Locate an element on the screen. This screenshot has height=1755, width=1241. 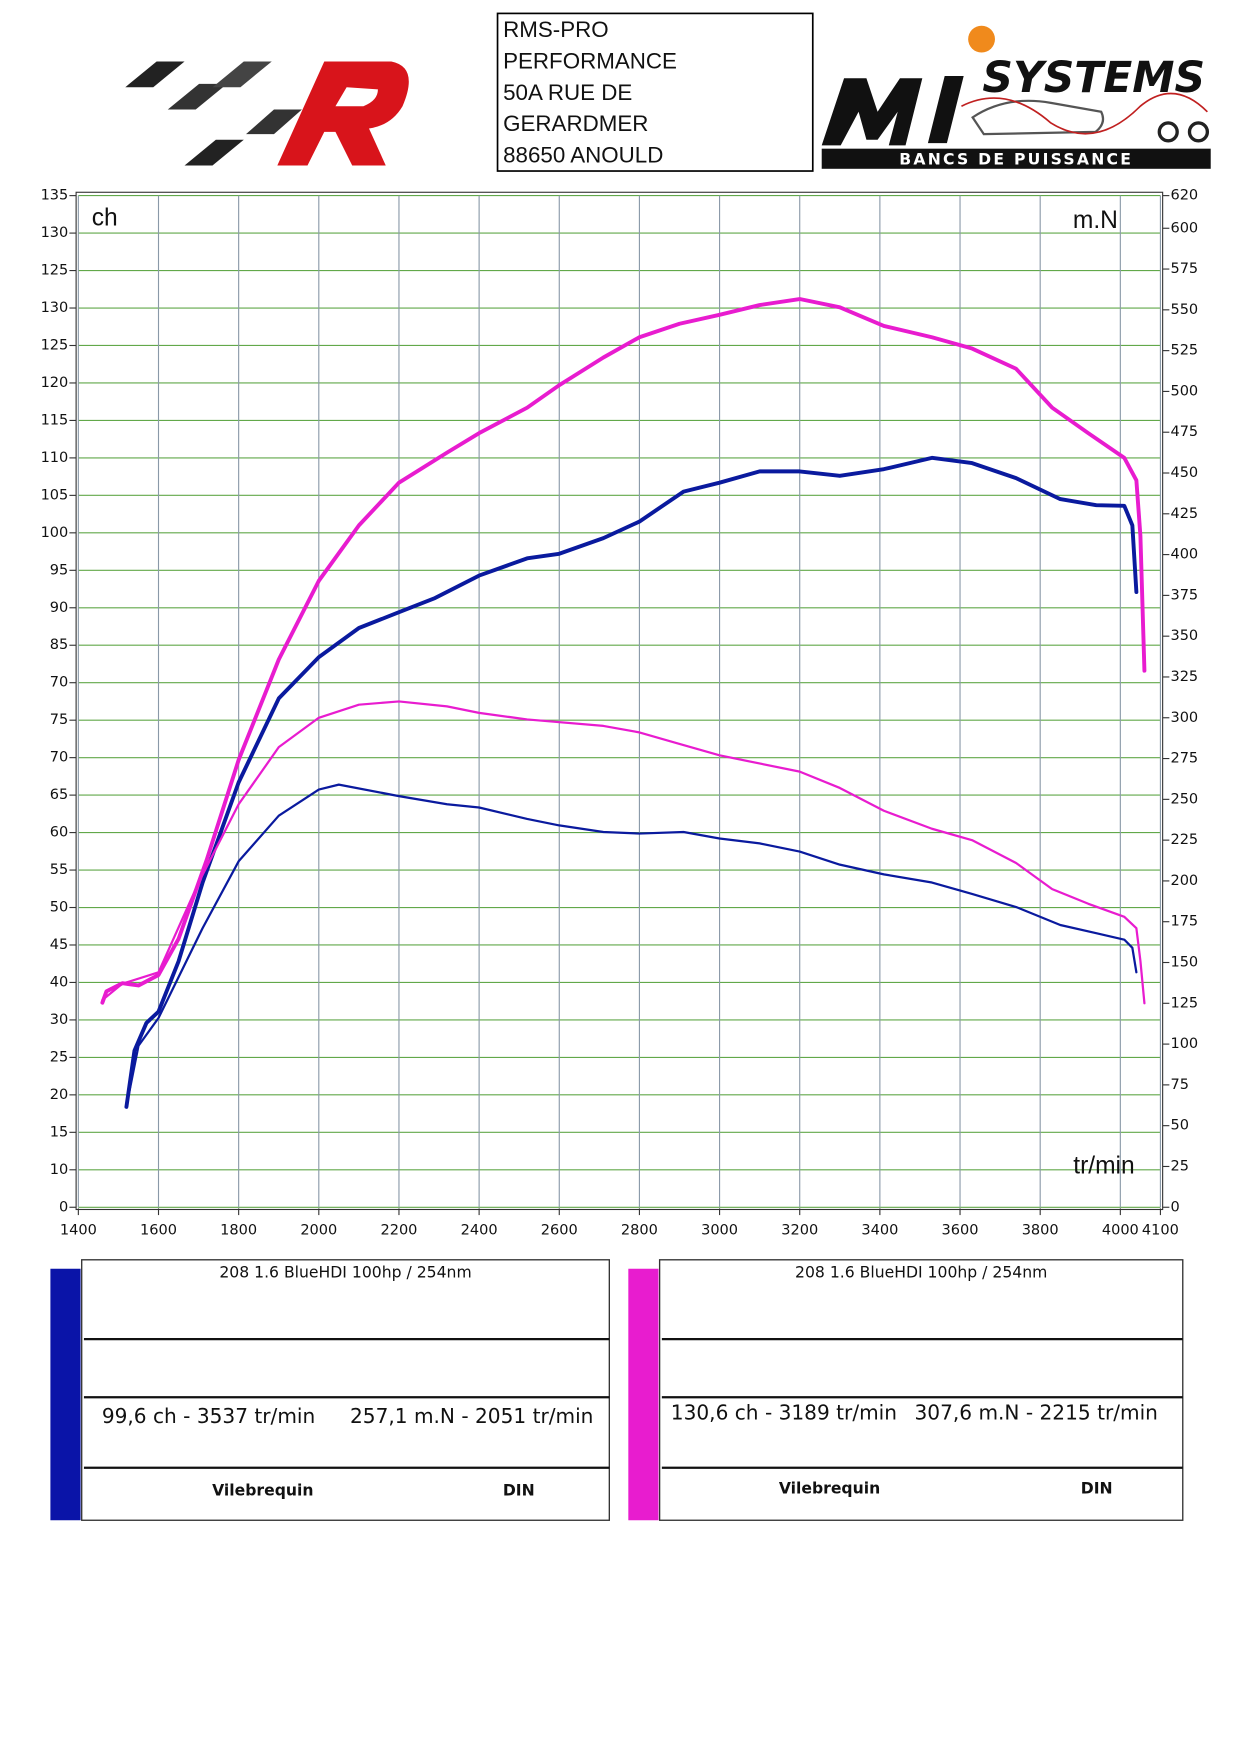
y2-tick-label: 375 is located at coordinates (1184, 595).